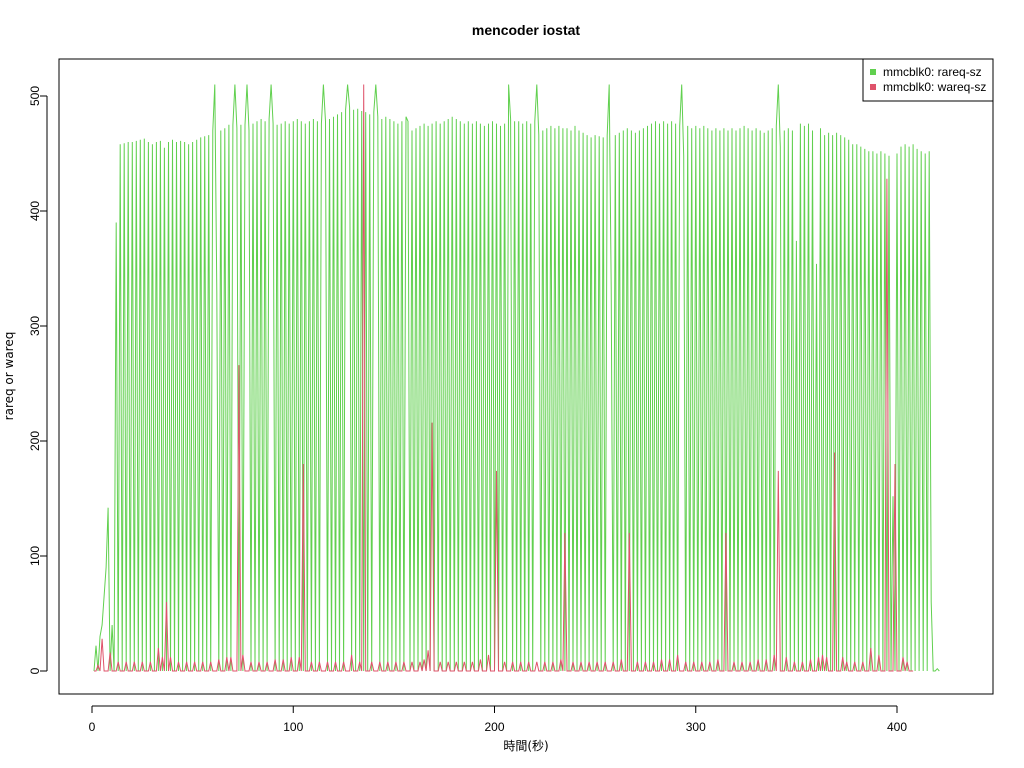 The height and width of the screenshot is (768, 1024). What do you see at coordinates (9, 376) in the screenshot?
I see `y-axis-label: rareq or wareq` at bounding box center [9, 376].